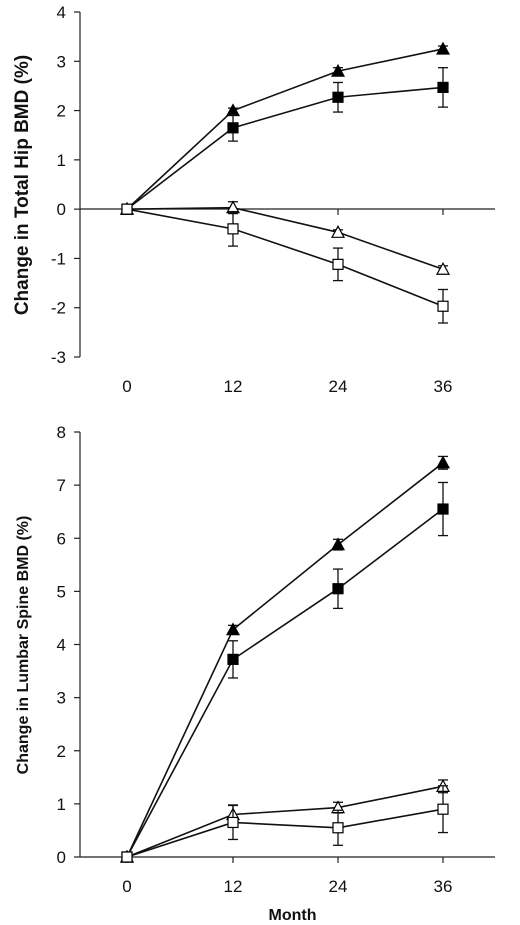  What do you see at coordinates (58, 258) in the screenshot?
I see `y-tick-label: -1` at bounding box center [58, 258].